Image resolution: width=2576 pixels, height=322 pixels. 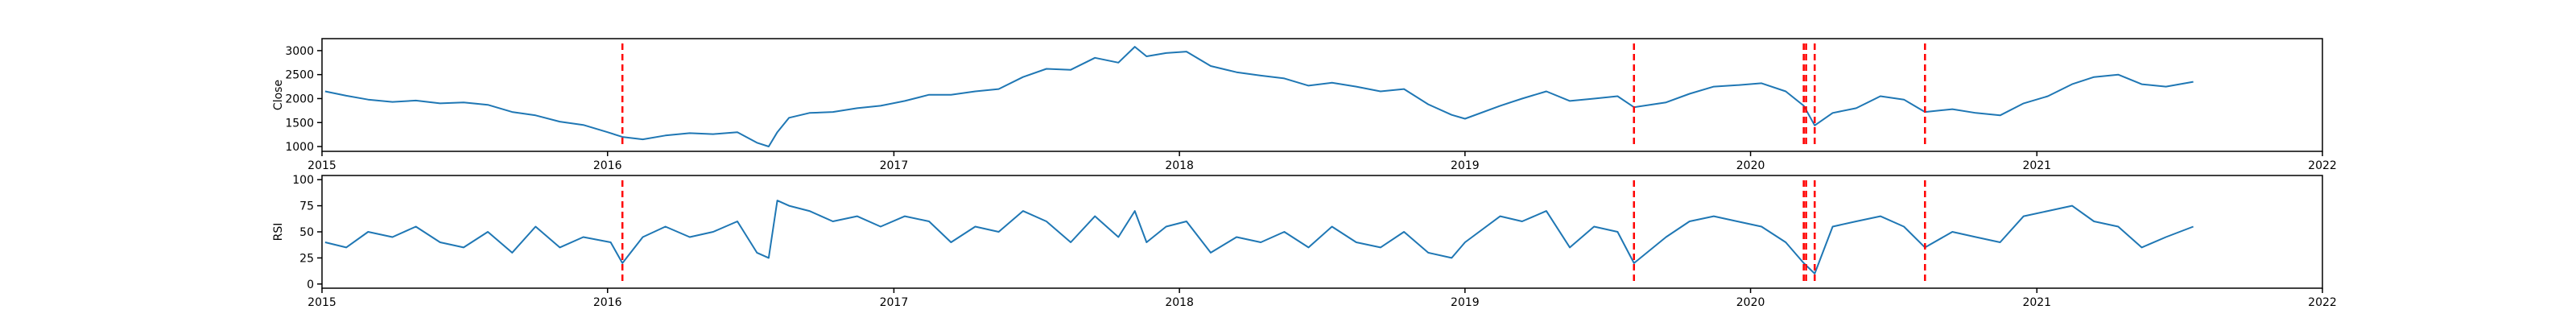 What do you see at coordinates (299, 75) in the screenshot?
I see `y-tick-label: 2500` at bounding box center [299, 75].